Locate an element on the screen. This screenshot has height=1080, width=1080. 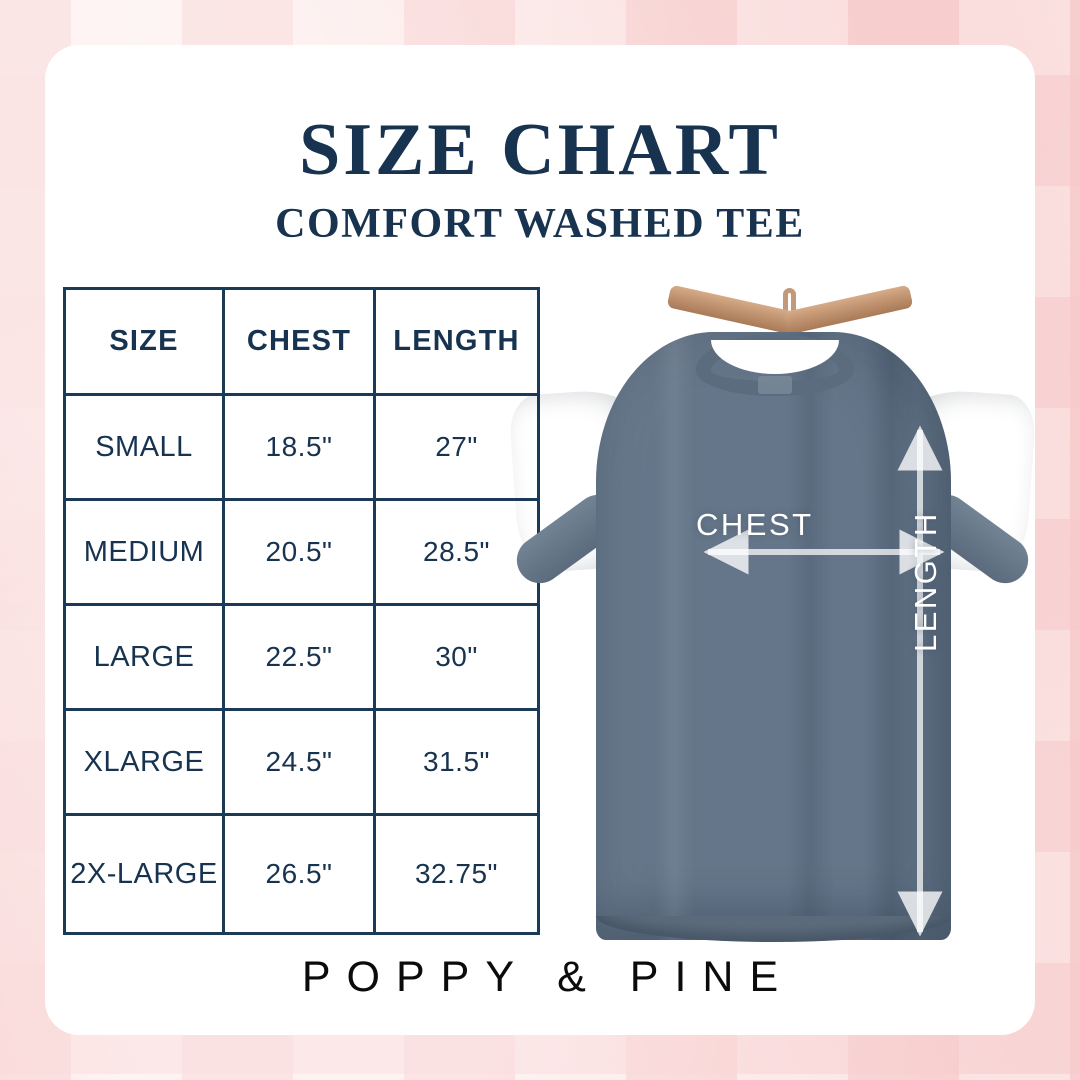
table-row: LARGE 22.5" 30" is located at coordinates (301, 657).